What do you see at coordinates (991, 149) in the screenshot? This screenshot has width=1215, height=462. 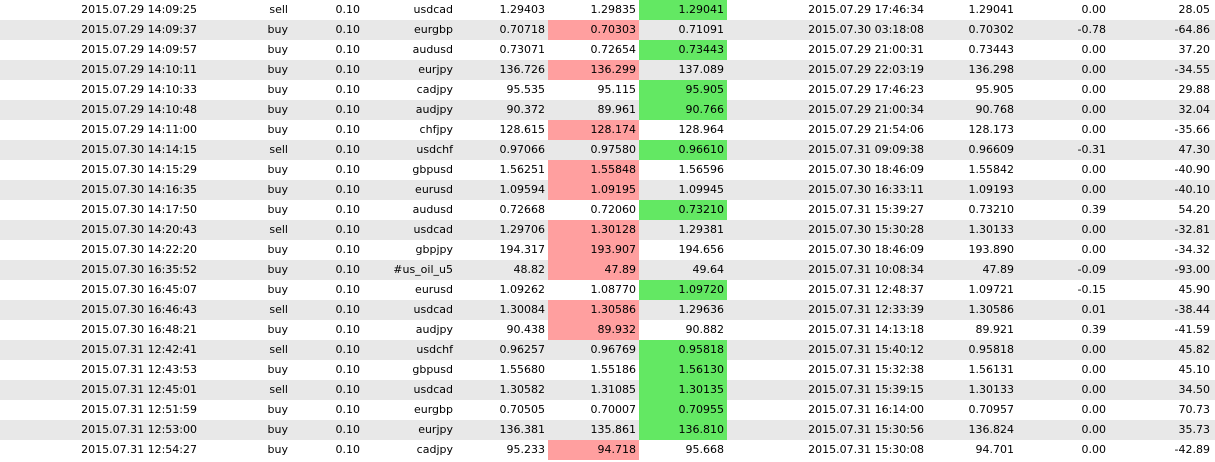 I see `close-price-cell: 0.96609` at bounding box center [991, 149].